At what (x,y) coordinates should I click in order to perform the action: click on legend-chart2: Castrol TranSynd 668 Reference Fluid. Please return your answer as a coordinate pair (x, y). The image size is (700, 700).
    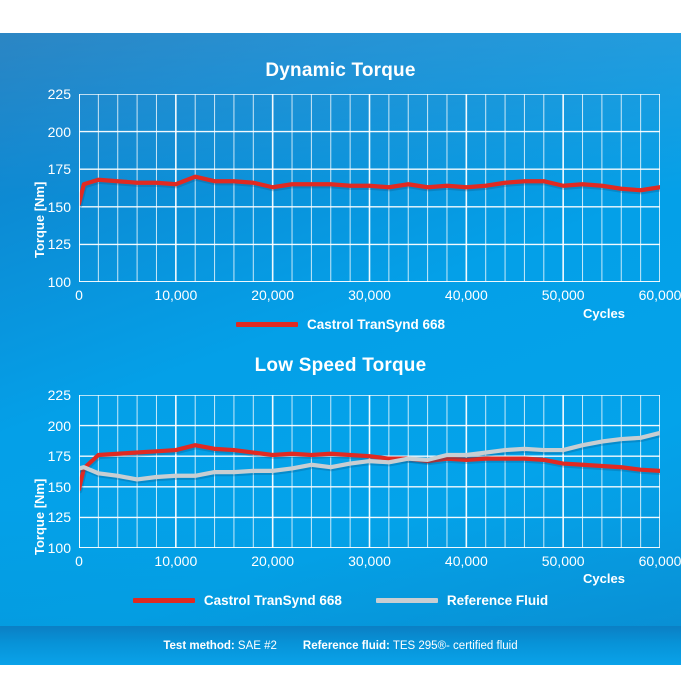
    Looking at the image, I should click on (340, 600).